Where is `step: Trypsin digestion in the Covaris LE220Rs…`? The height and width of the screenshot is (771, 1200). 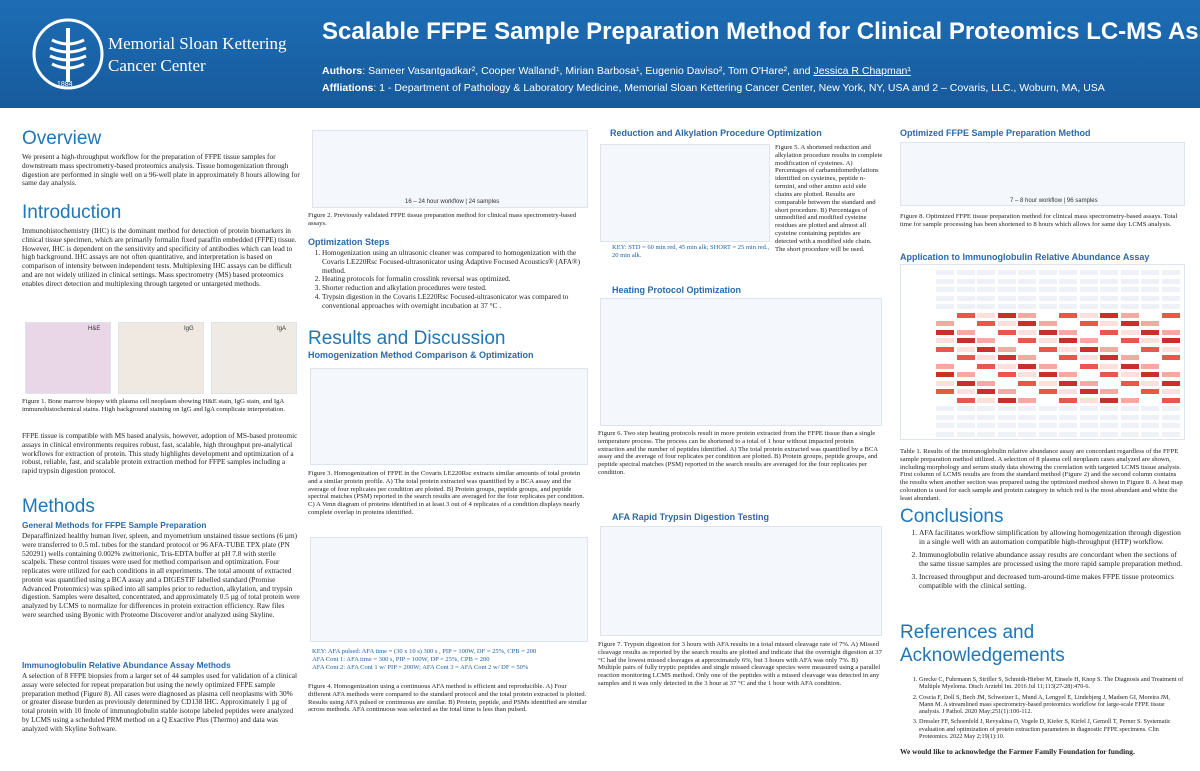 step: Trypsin digestion in the Covaris LE220Rs… is located at coordinates (456, 301).